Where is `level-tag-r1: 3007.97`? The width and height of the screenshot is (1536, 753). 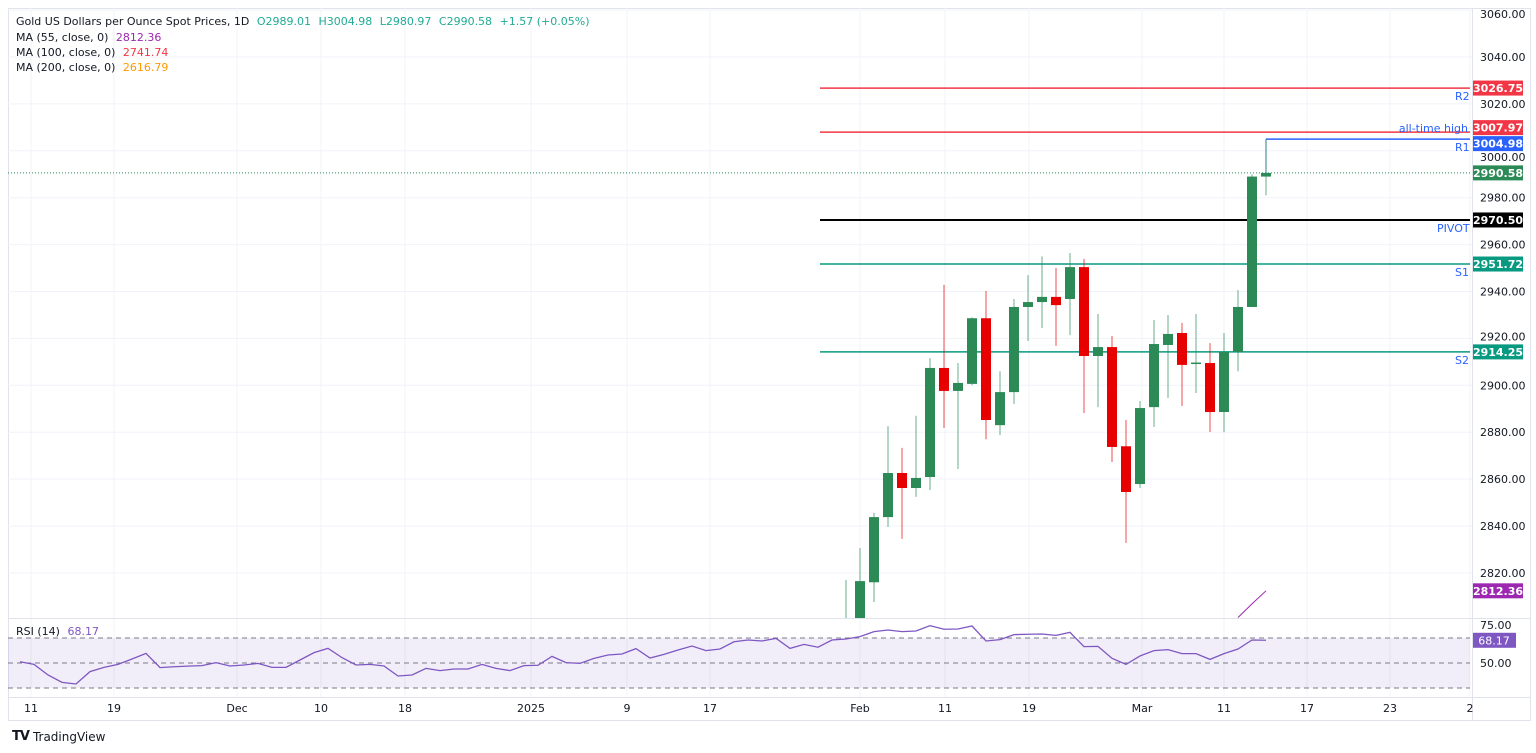
level-tag-r1: 3007.97 is located at coordinates (1498, 128).